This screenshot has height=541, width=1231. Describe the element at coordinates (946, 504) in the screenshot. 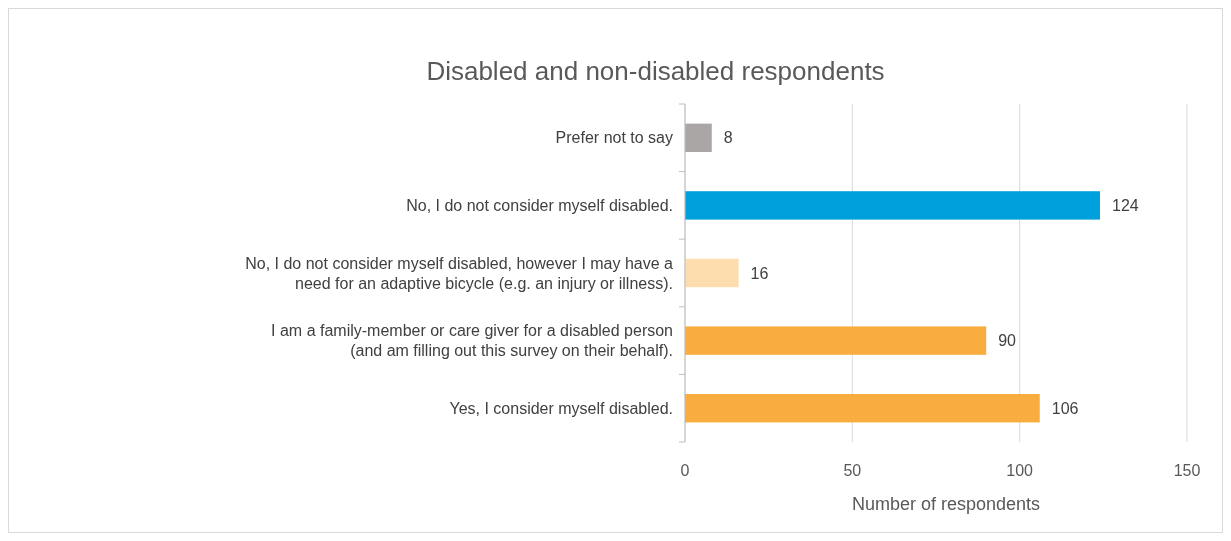

I see `x-axis-title: Number of respondents` at that location.